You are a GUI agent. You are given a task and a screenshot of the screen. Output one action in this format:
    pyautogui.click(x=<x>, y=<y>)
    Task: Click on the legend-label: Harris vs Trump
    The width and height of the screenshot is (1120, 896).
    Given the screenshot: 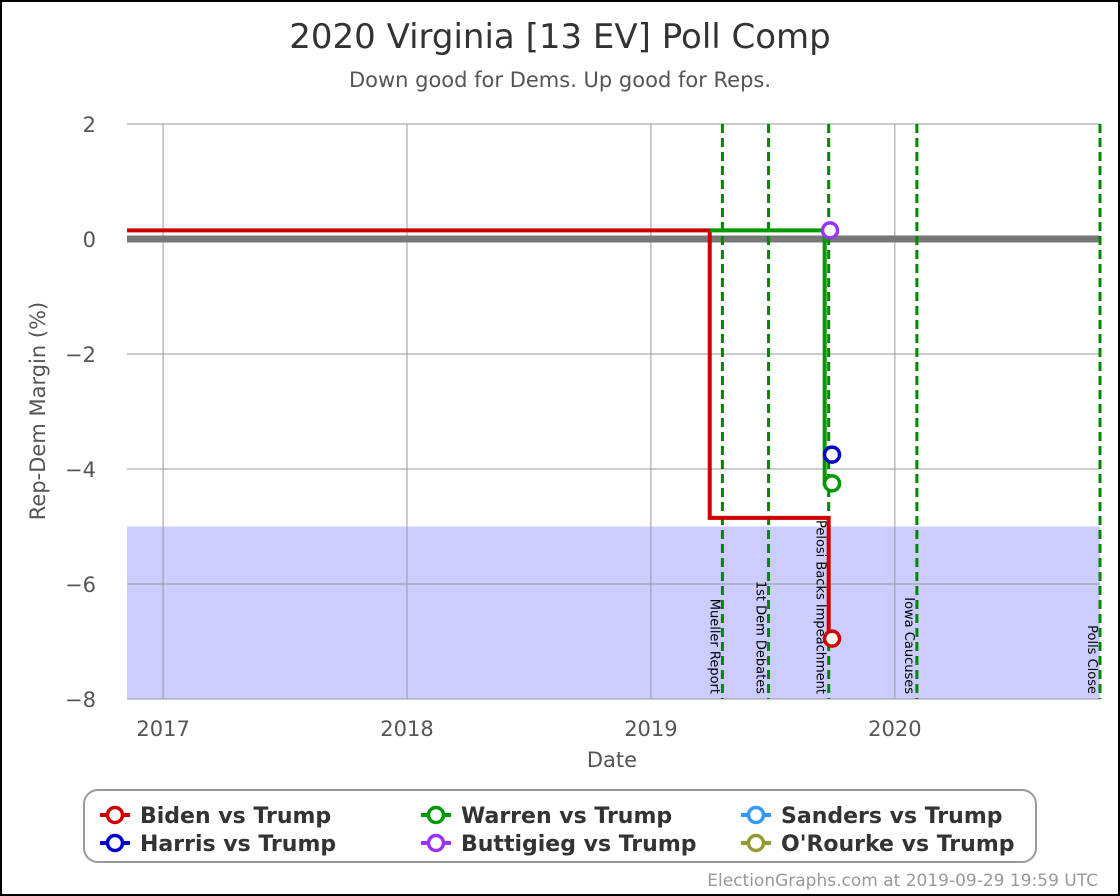 What is the action you would take?
    pyautogui.click(x=238, y=844)
    